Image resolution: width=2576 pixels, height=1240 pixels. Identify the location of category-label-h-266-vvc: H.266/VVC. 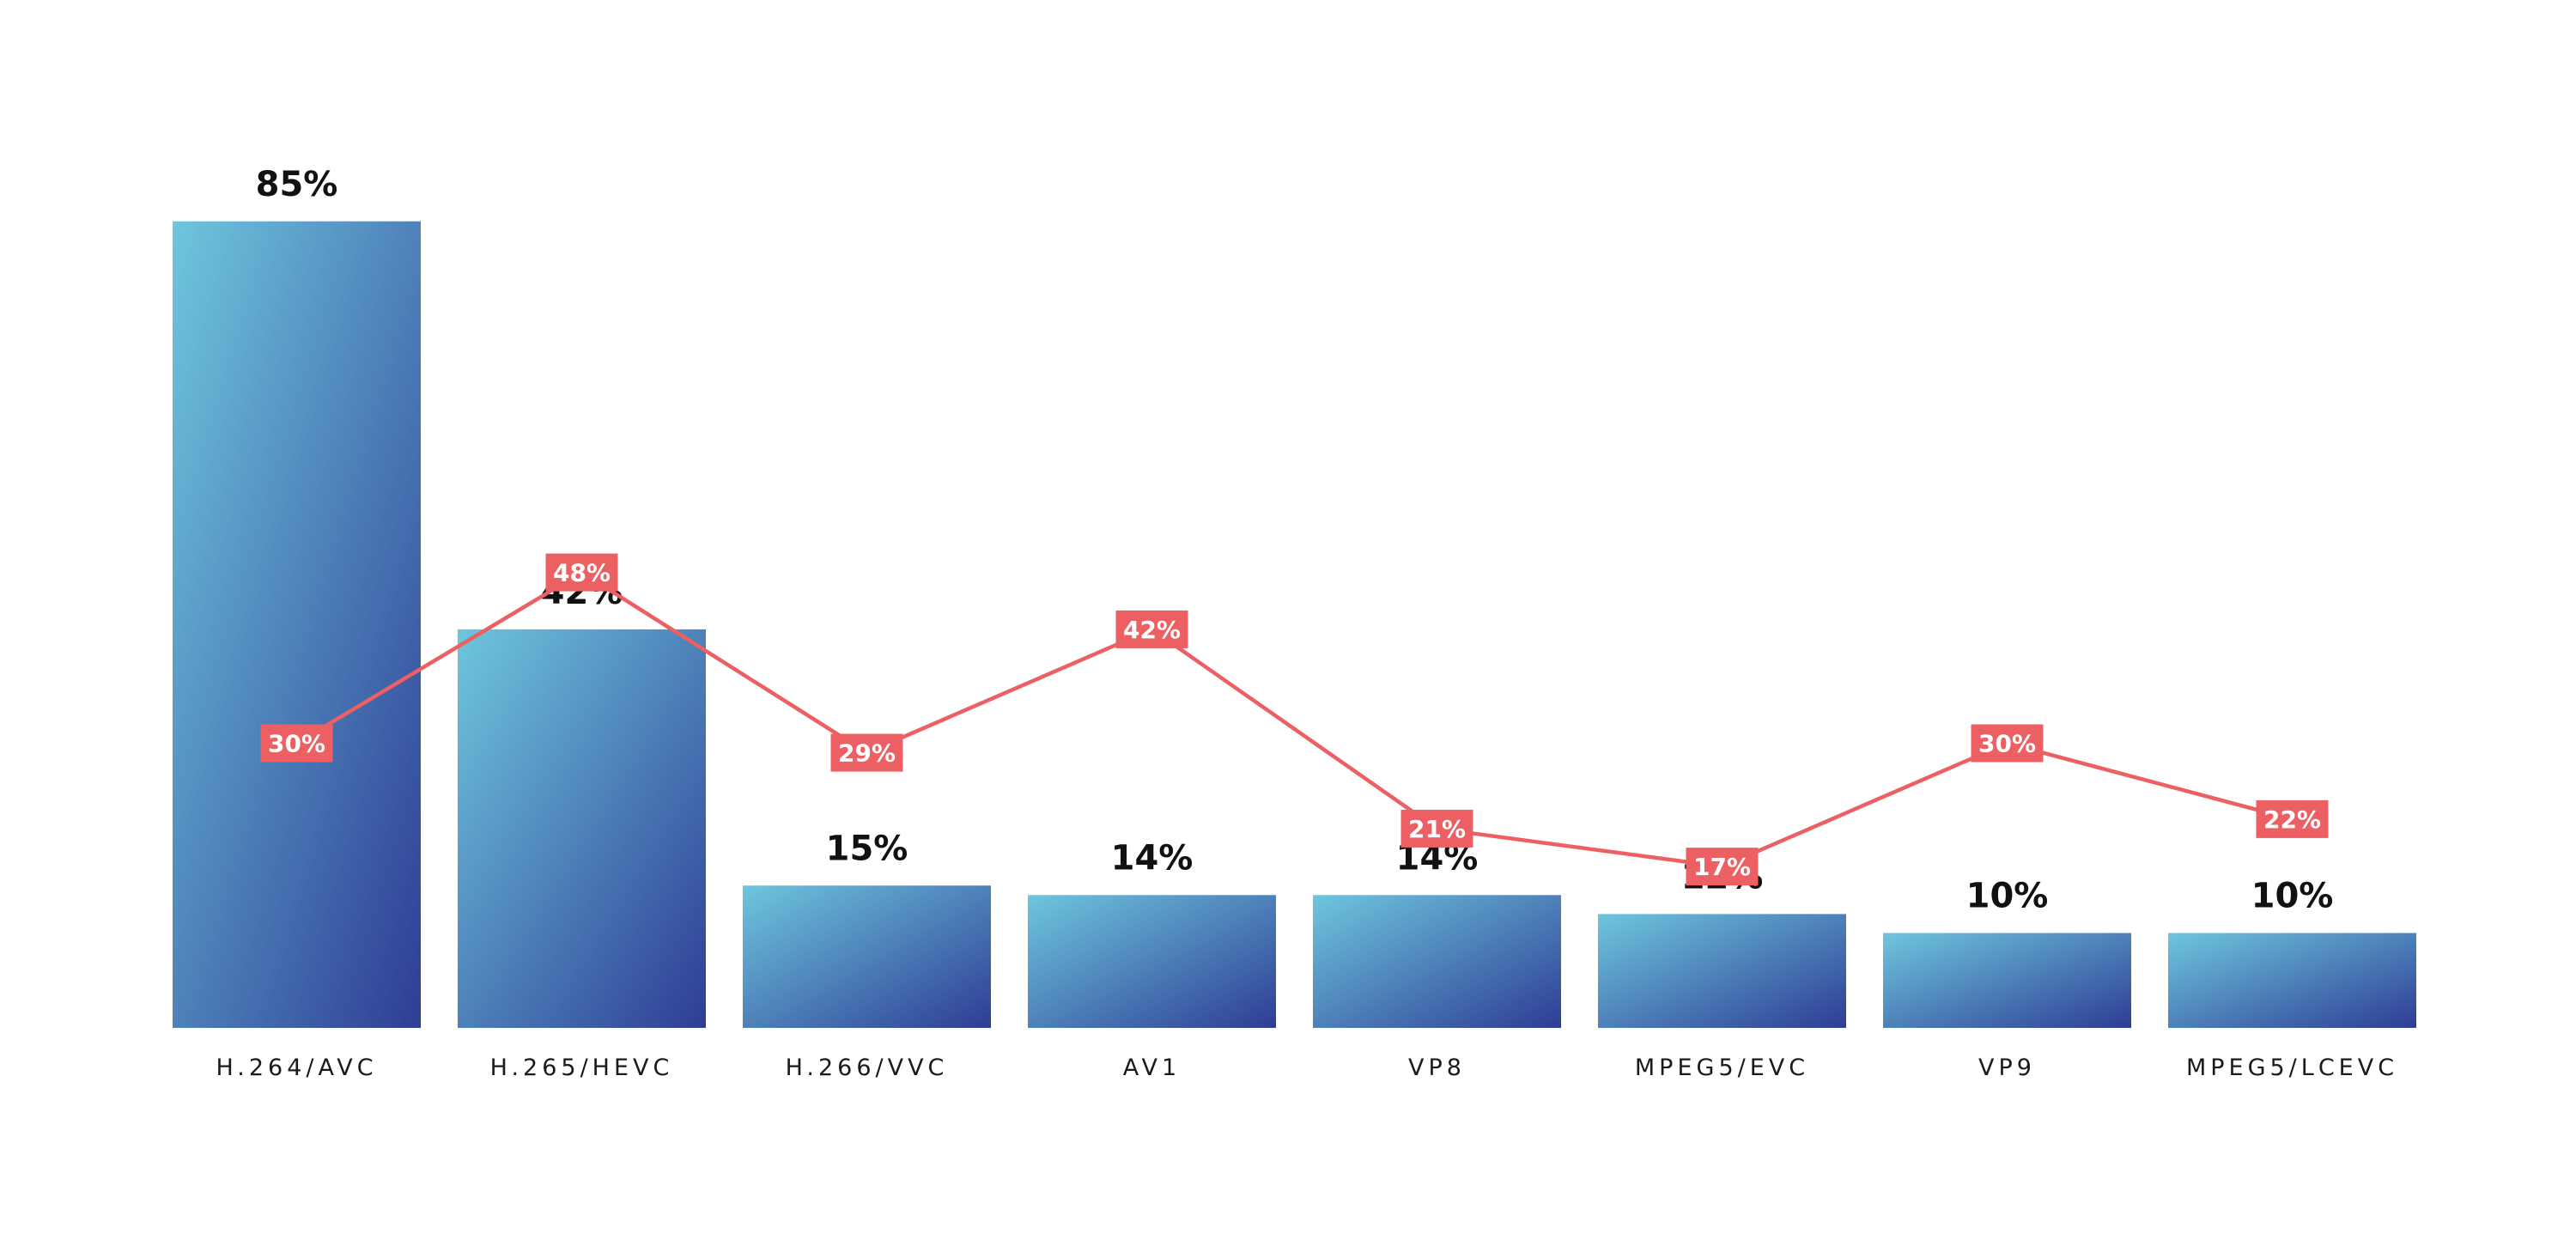
(867, 1068).